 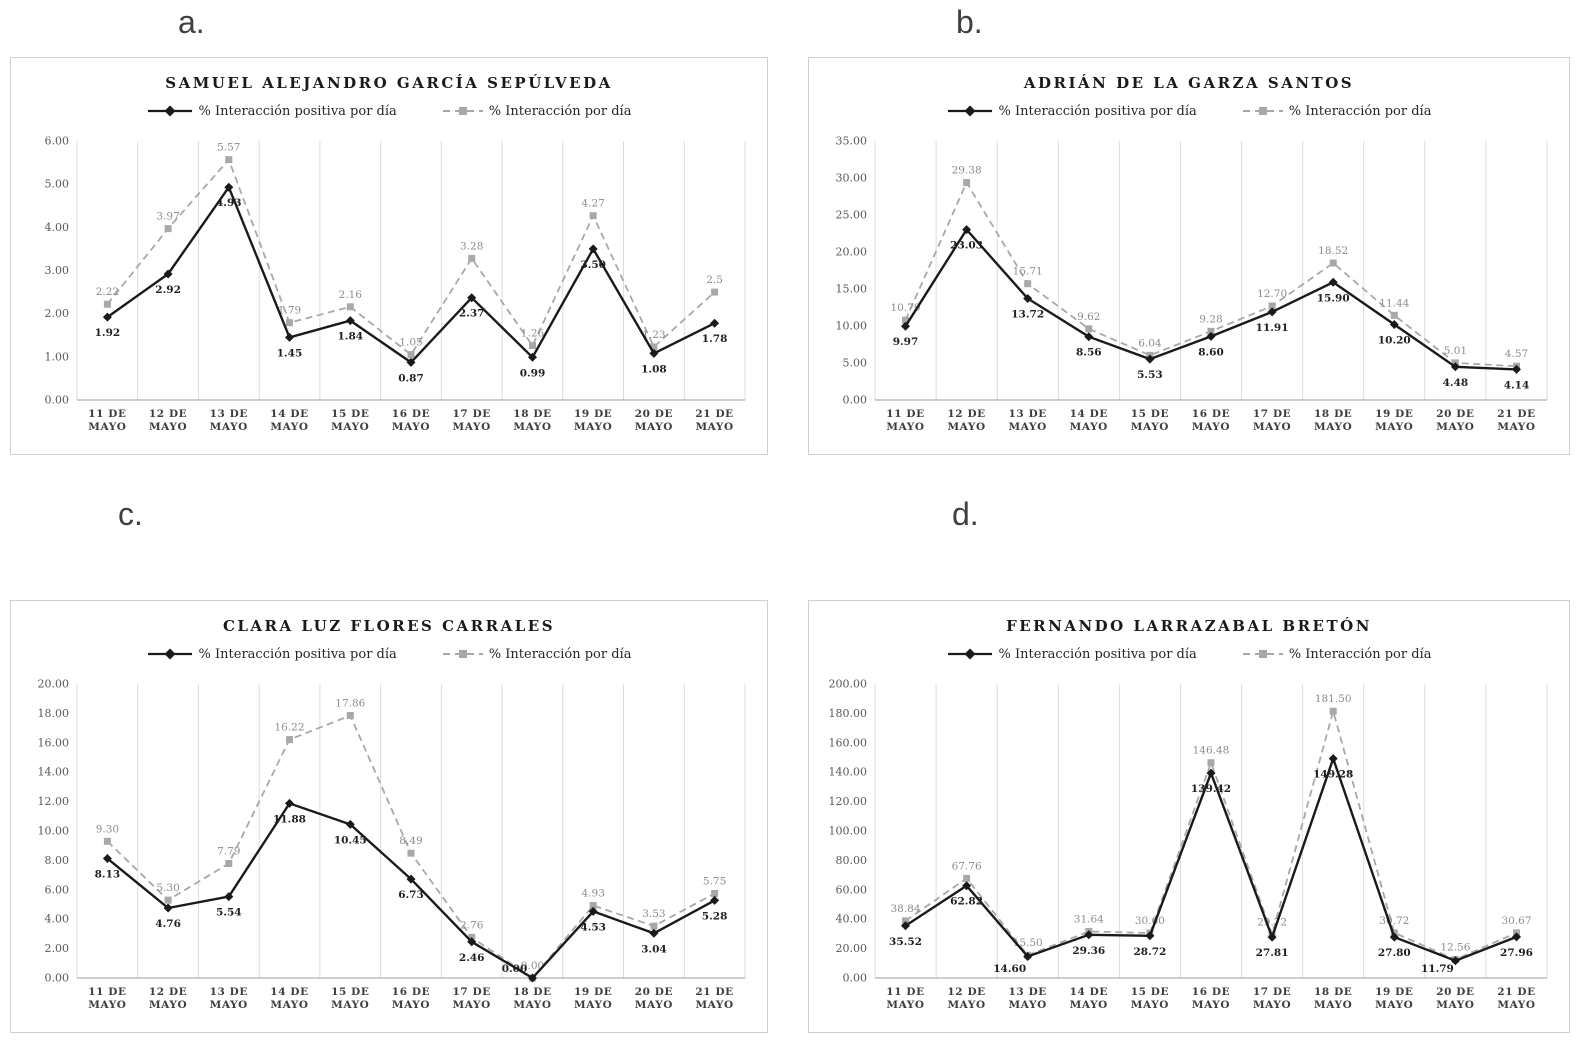 What do you see at coordinates (1009, 969) in the screenshot?
I see `data-label-positive: 14.60` at bounding box center [1009, 969].